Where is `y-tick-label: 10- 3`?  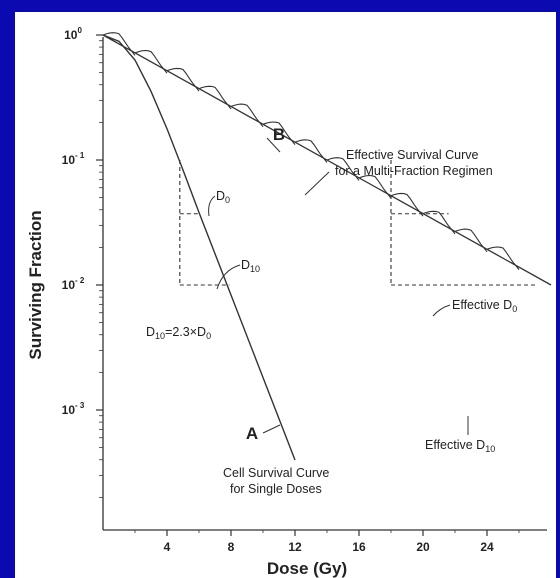 y-tick-label: 10- 3 is located at coordinates (73, 409).